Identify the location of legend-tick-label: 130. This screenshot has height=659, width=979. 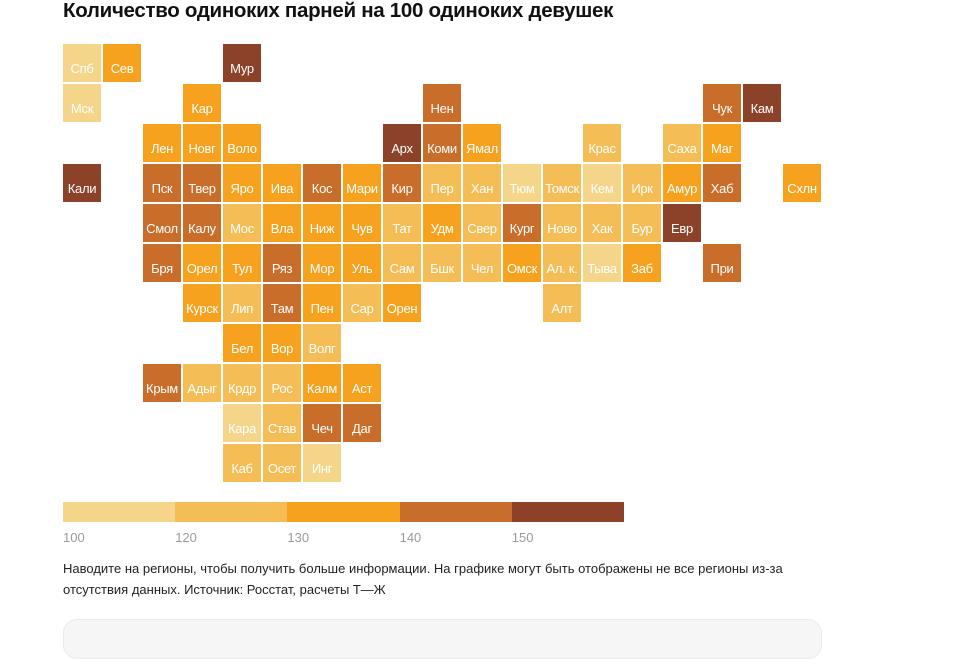
(298, 537).